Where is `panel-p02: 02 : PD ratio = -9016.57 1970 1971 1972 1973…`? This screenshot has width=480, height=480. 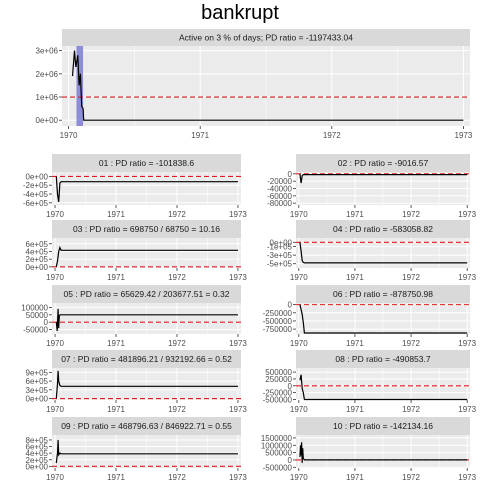
panel-p02: 02 : PD ratio = -9016.57 1970 1971 1972 1973… is located at coordinates (372, 186).